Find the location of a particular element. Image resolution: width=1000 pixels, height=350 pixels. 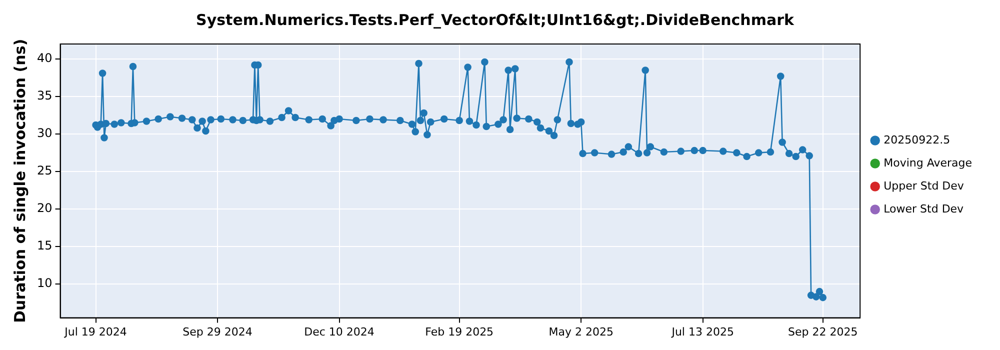

legend-label: Moving Average is located at coordinates (928, 163).